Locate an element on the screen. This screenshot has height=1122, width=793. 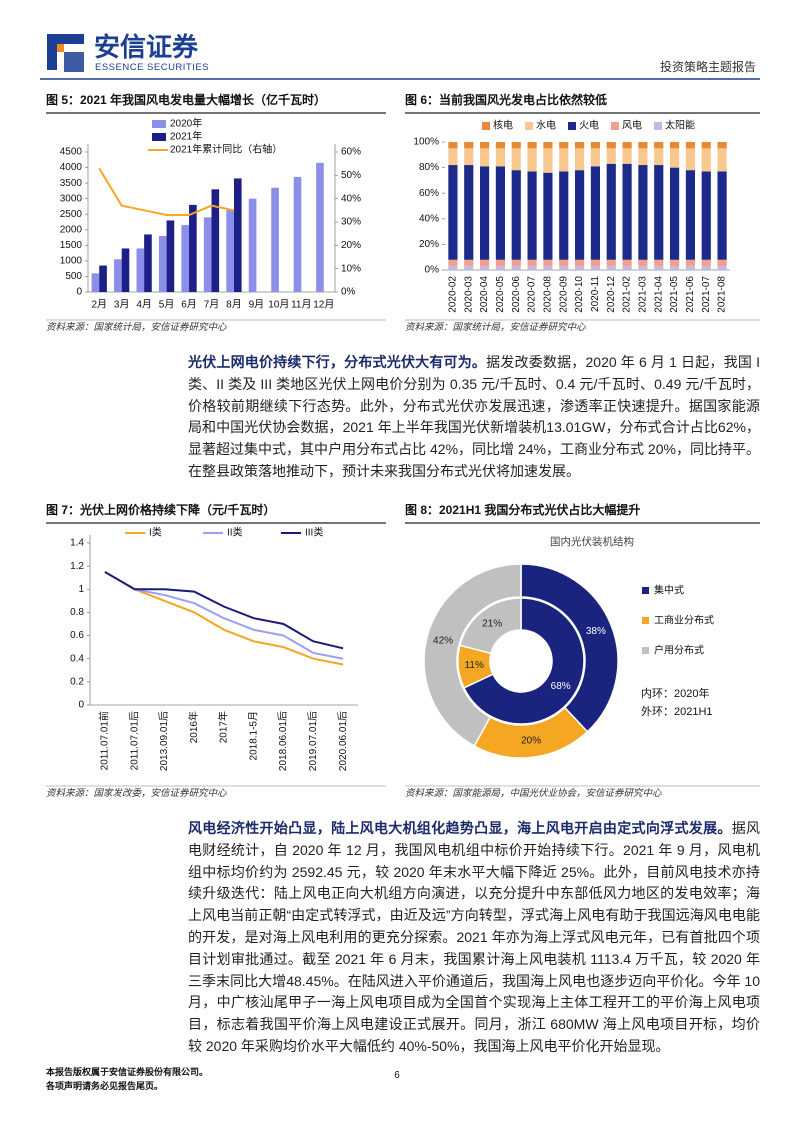
y2-tick-label: 40% is located at coordinates (351, 198).